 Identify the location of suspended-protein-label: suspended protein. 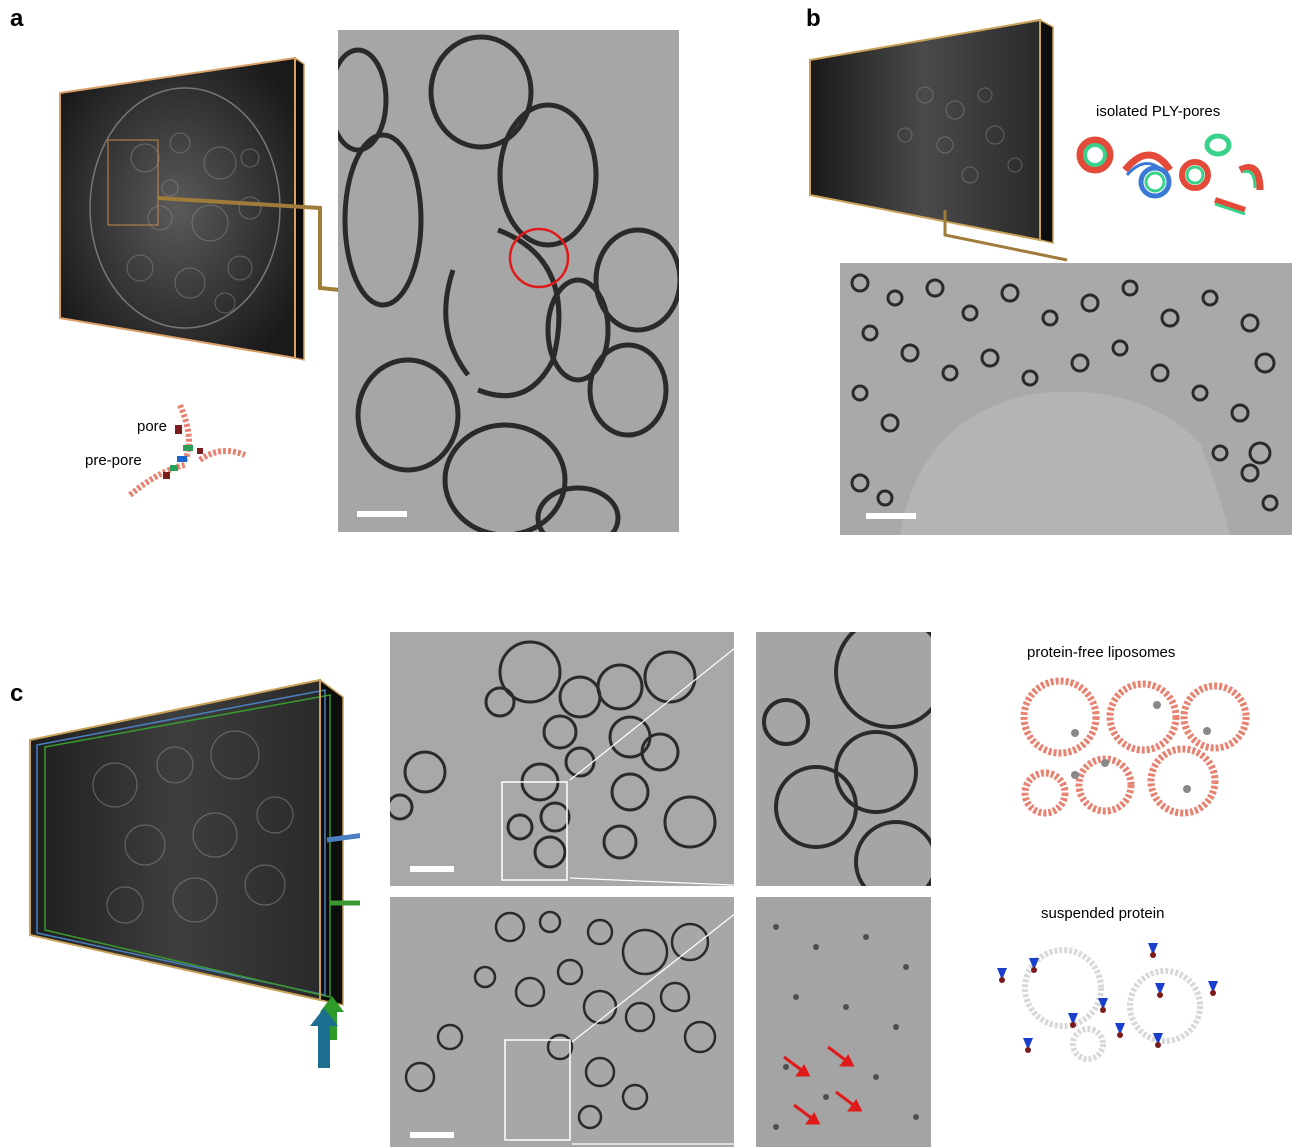
(1103, 913).